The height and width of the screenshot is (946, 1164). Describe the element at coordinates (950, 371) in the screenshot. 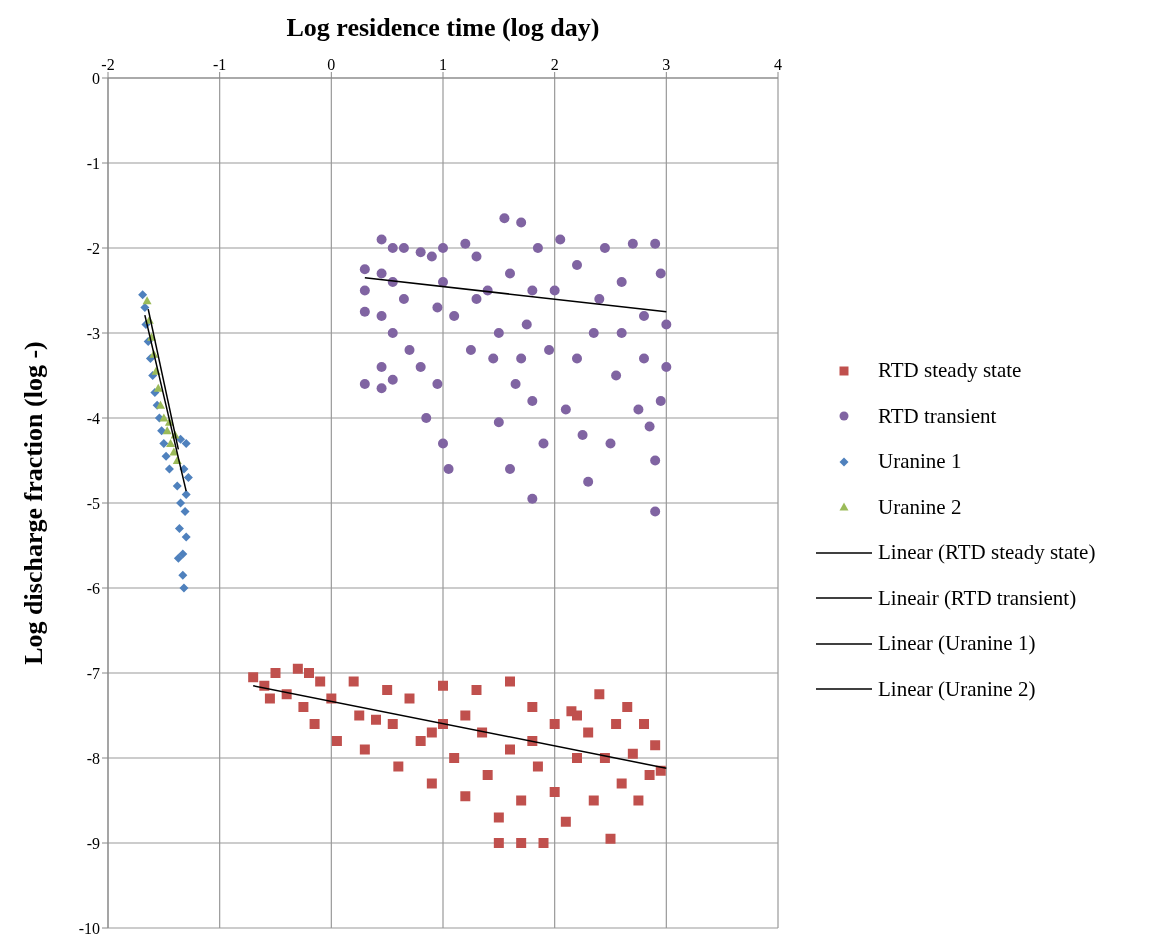

I see `legend-label: RTD steady state` at that location.